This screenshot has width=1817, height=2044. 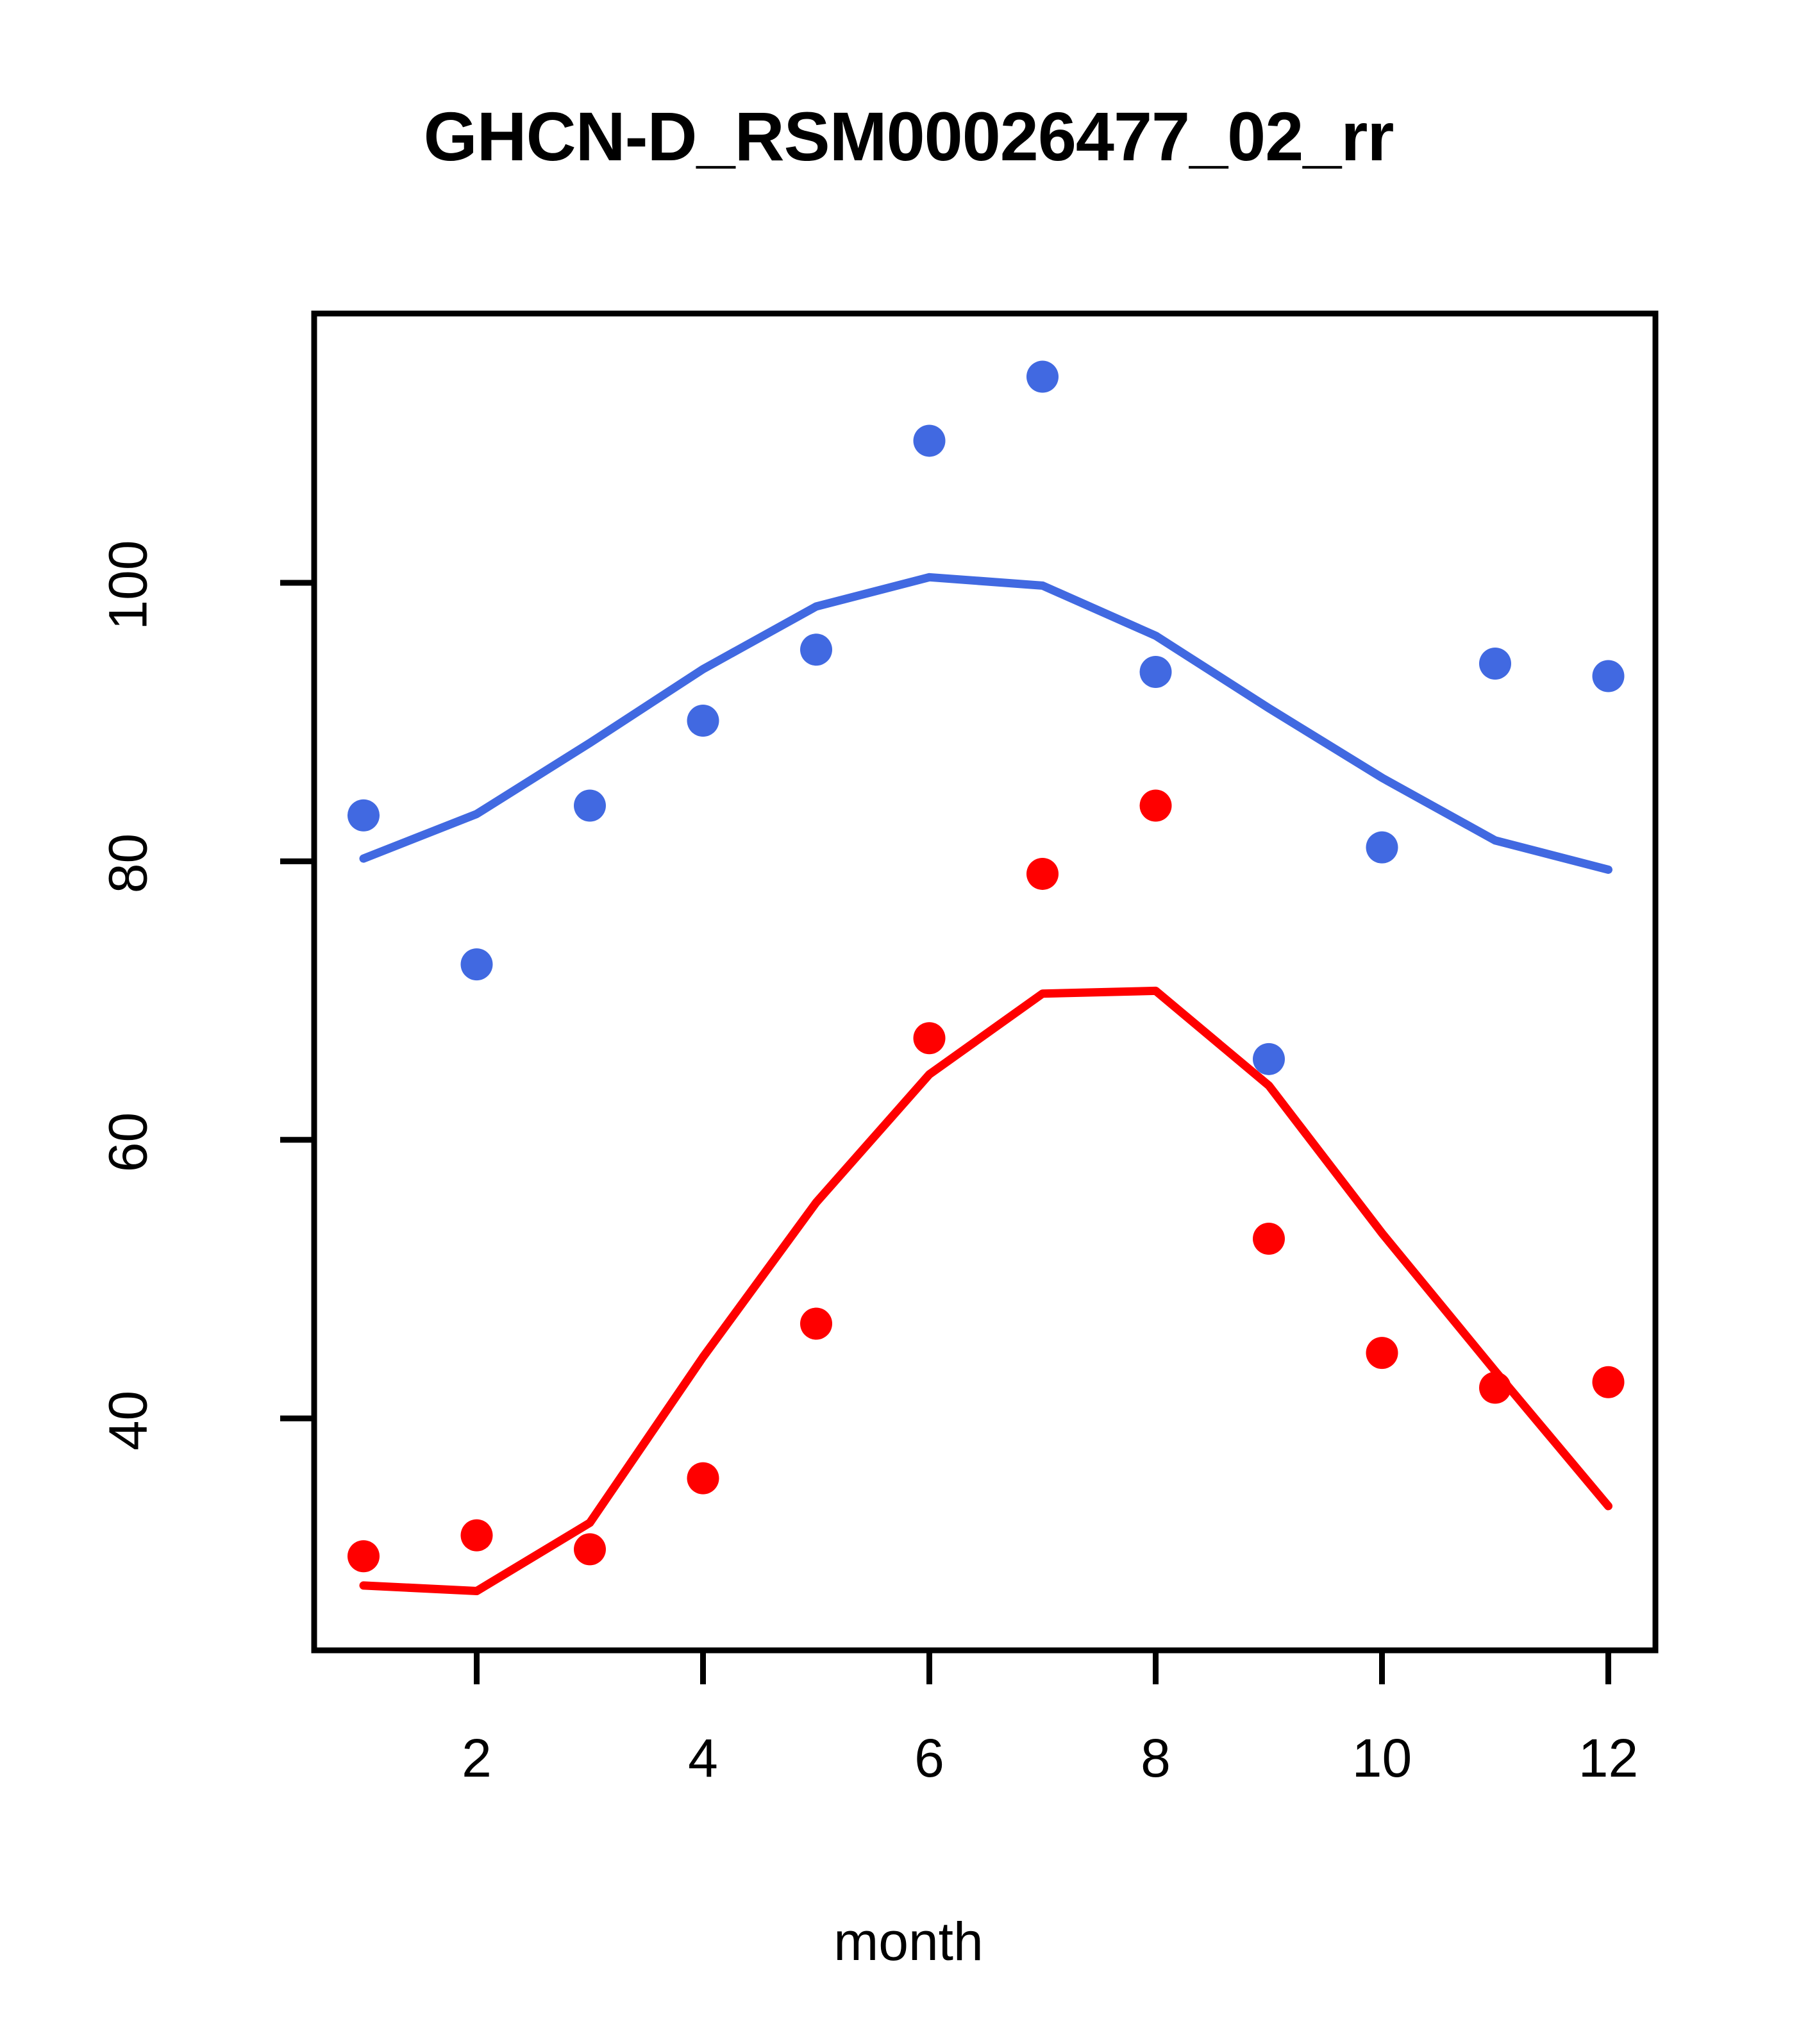 I want to click on y-tick-label: 100, so click(x=127, y=585).